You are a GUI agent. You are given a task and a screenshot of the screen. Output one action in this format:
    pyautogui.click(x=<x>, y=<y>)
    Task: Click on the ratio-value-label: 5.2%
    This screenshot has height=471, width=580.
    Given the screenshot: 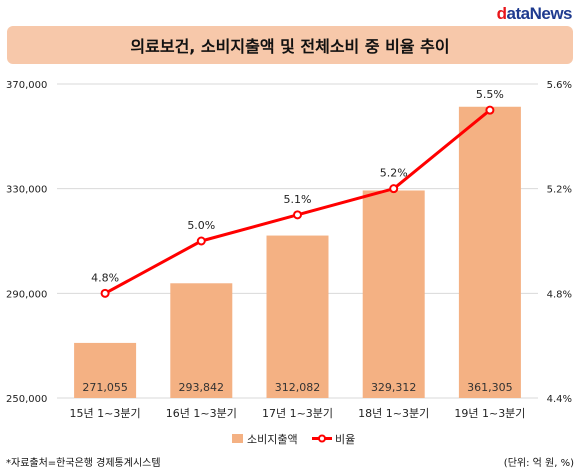 What is the action you would take?
    pyautogui.click(x=394, y=173)
    